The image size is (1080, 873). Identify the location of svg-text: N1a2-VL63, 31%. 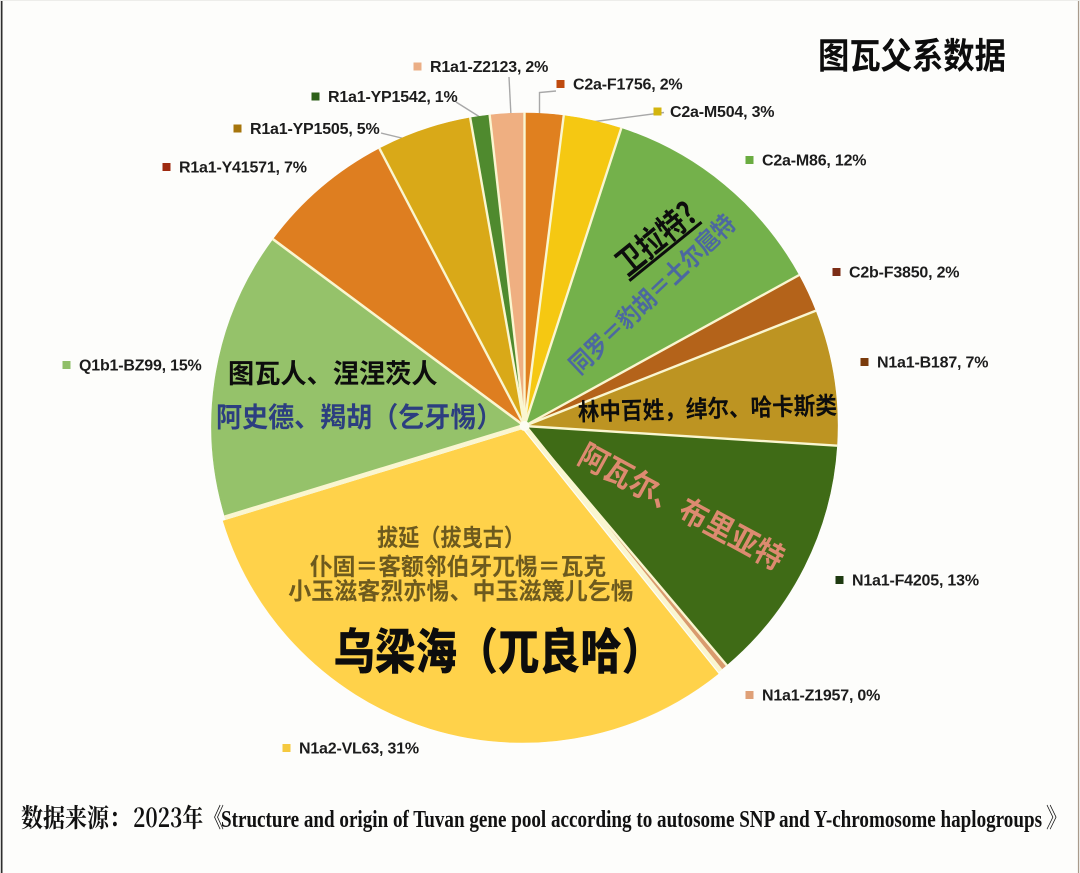
(359, 749).